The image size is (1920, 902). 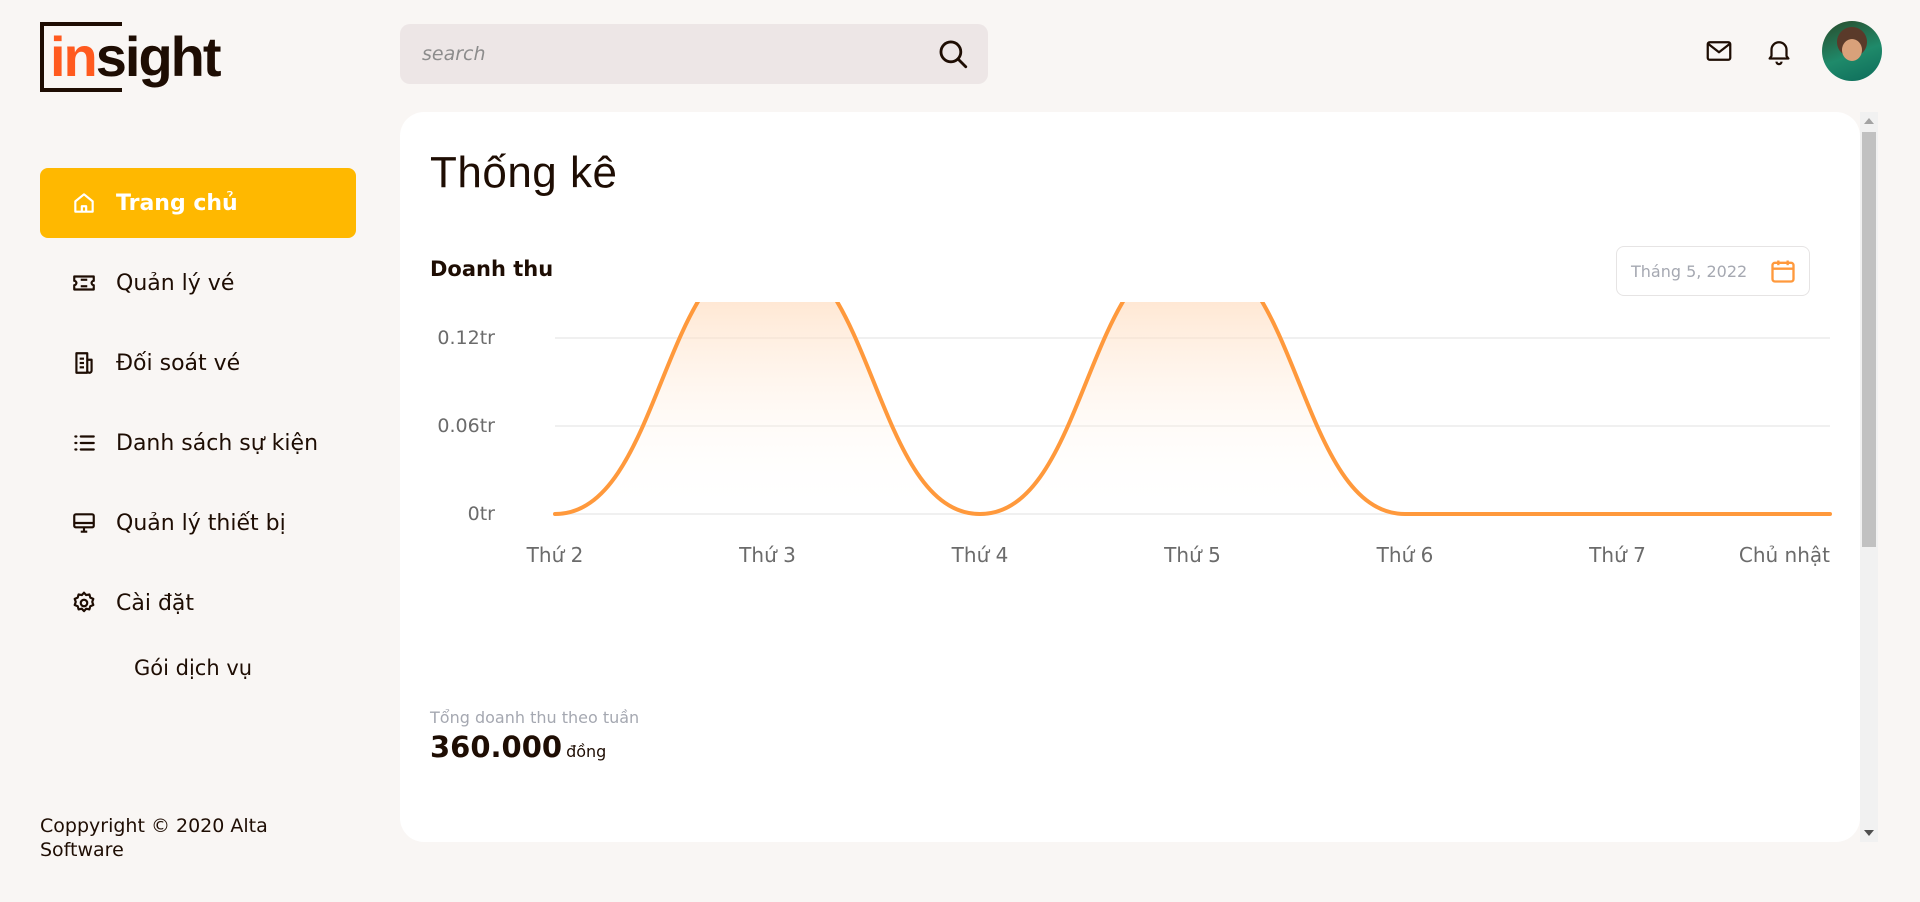 I want to click on list-icon, so click(x=84, y=443).